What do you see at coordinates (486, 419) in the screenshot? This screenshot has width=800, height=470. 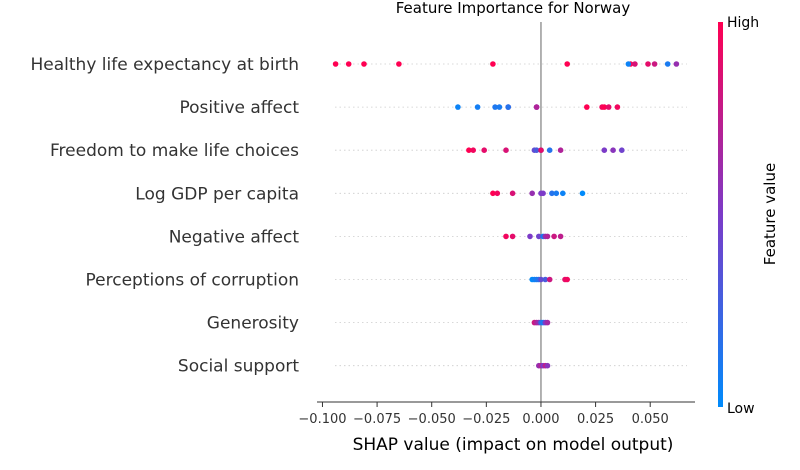 I see `x-tick-label: −0.025` at bounding box center [486, 419].